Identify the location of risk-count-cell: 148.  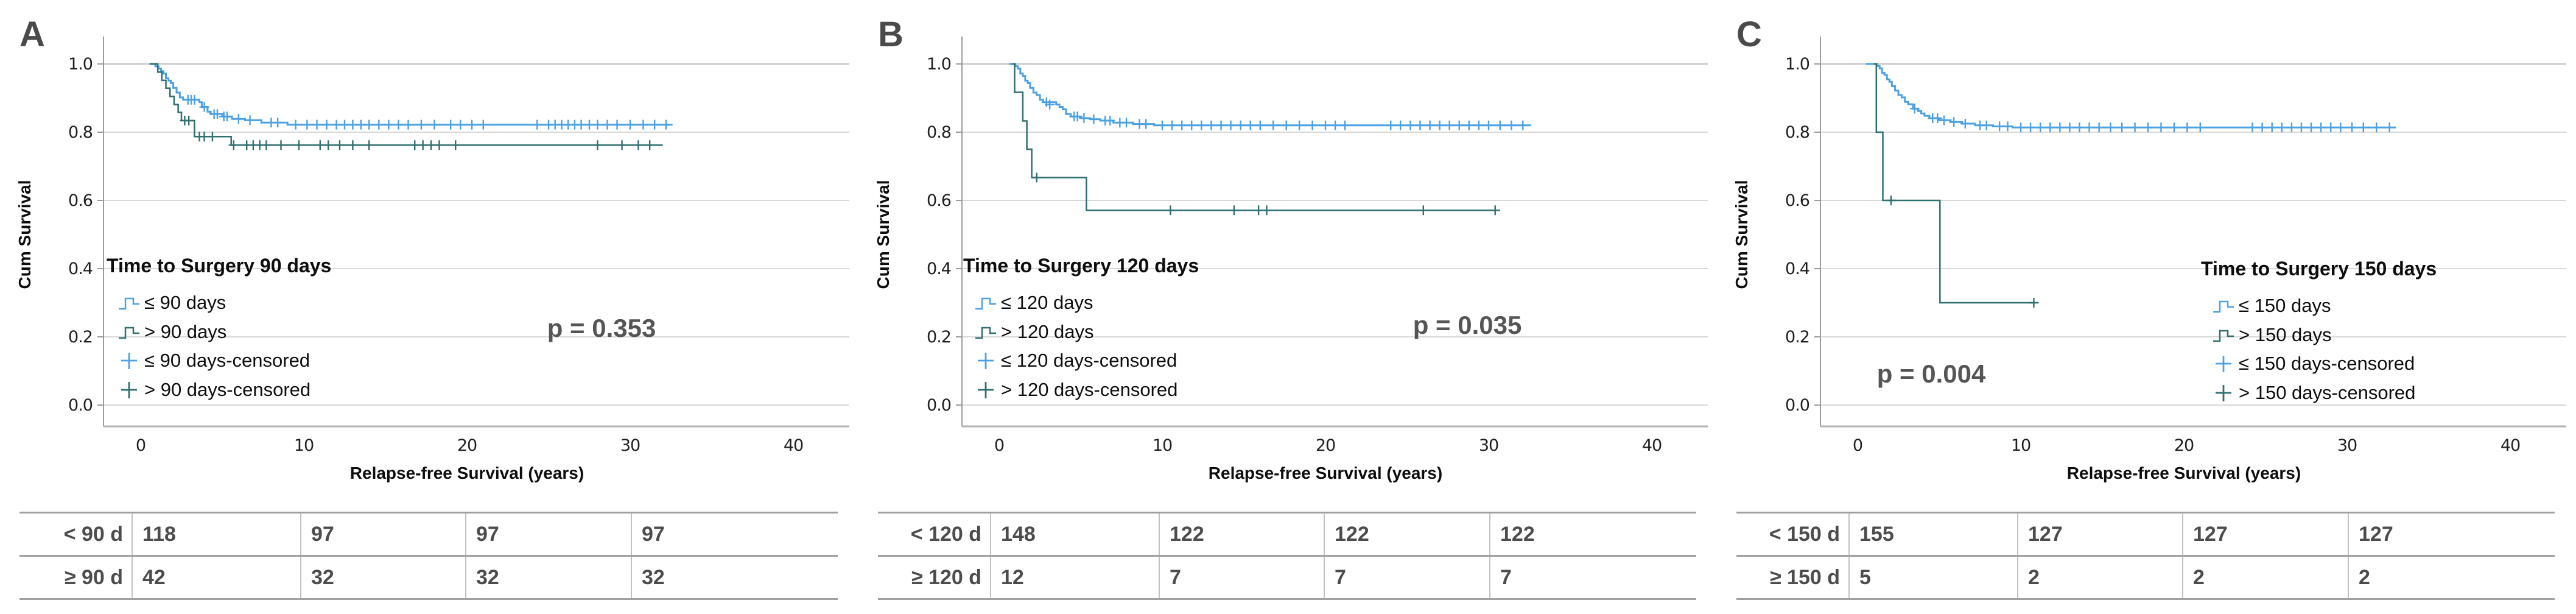
(1074, 534).